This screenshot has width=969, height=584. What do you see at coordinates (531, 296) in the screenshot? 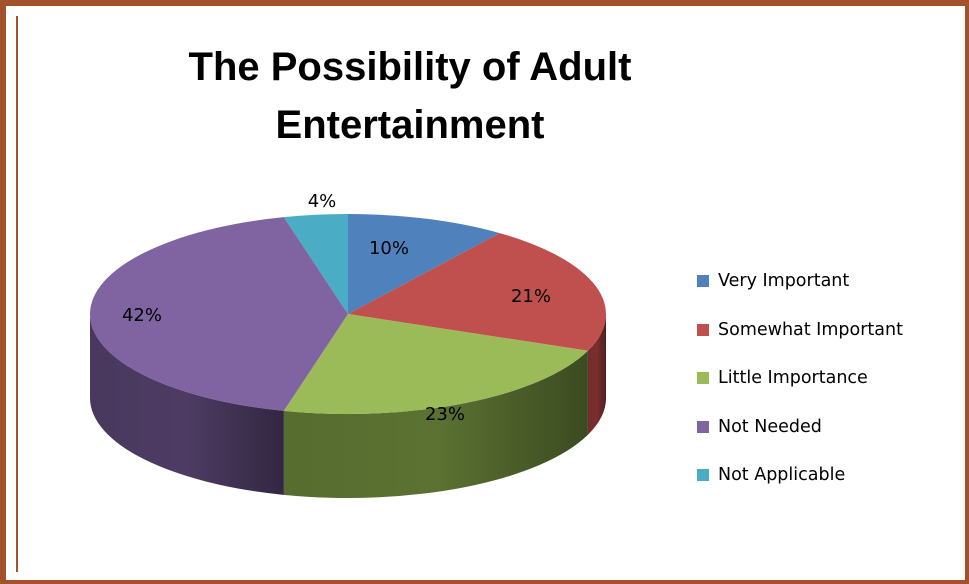
I see `data-label-somewhat-important: 21%` at bounding box center [531, 296].